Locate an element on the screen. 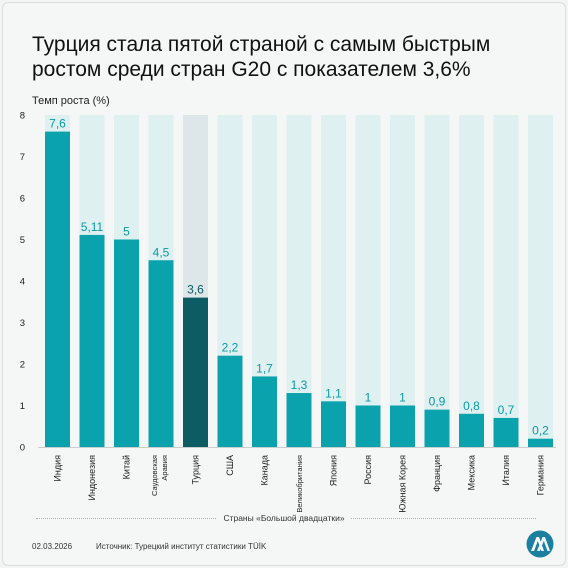 The width and height of the screenshot is (568, 568). y-tick-label: 7 is located at coordinates (22, 157).